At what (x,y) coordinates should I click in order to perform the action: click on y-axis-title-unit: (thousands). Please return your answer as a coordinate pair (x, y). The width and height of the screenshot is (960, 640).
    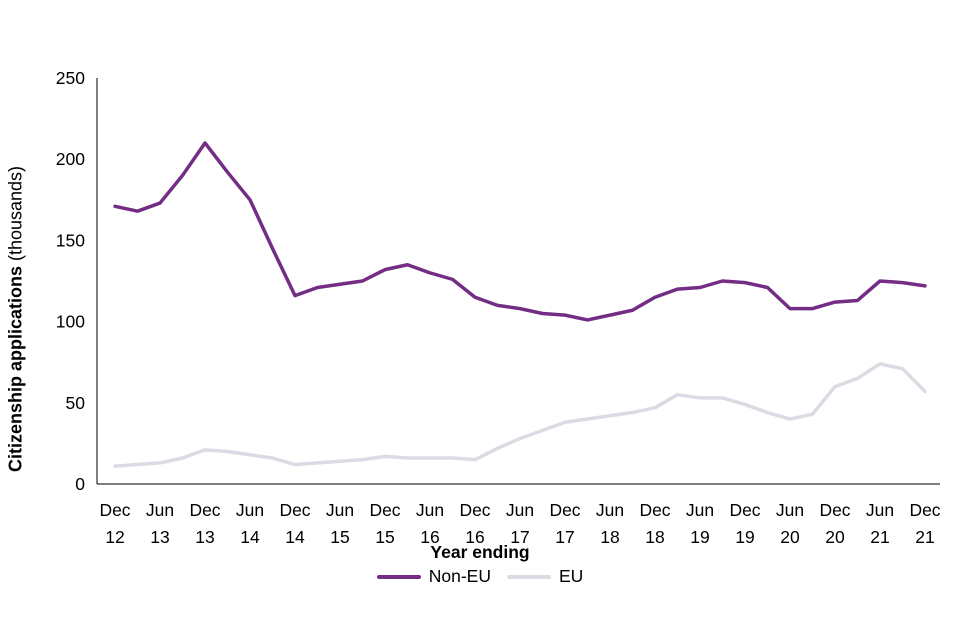
    Looking at the image, I should click on (15, 216).